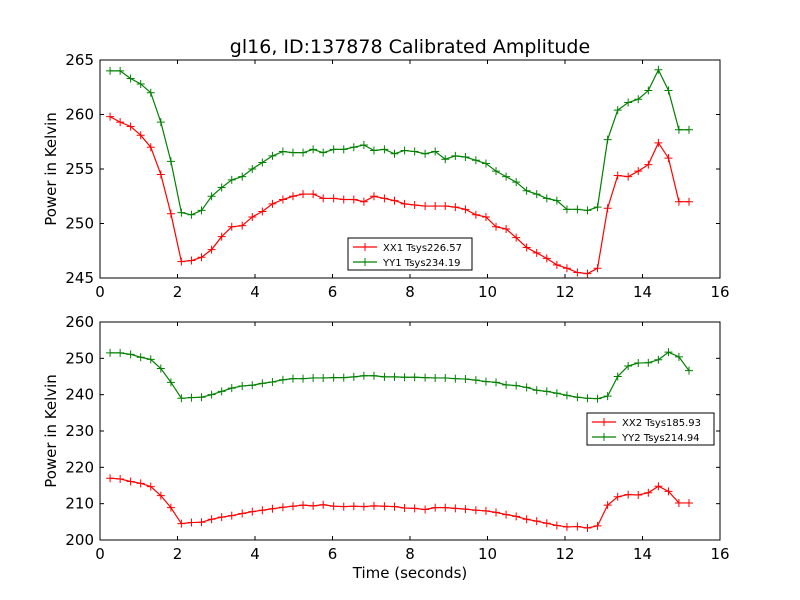  Describe the element at coordinates (564, 554) in the screenshot. I see `x-tick-label: 12` at that location.